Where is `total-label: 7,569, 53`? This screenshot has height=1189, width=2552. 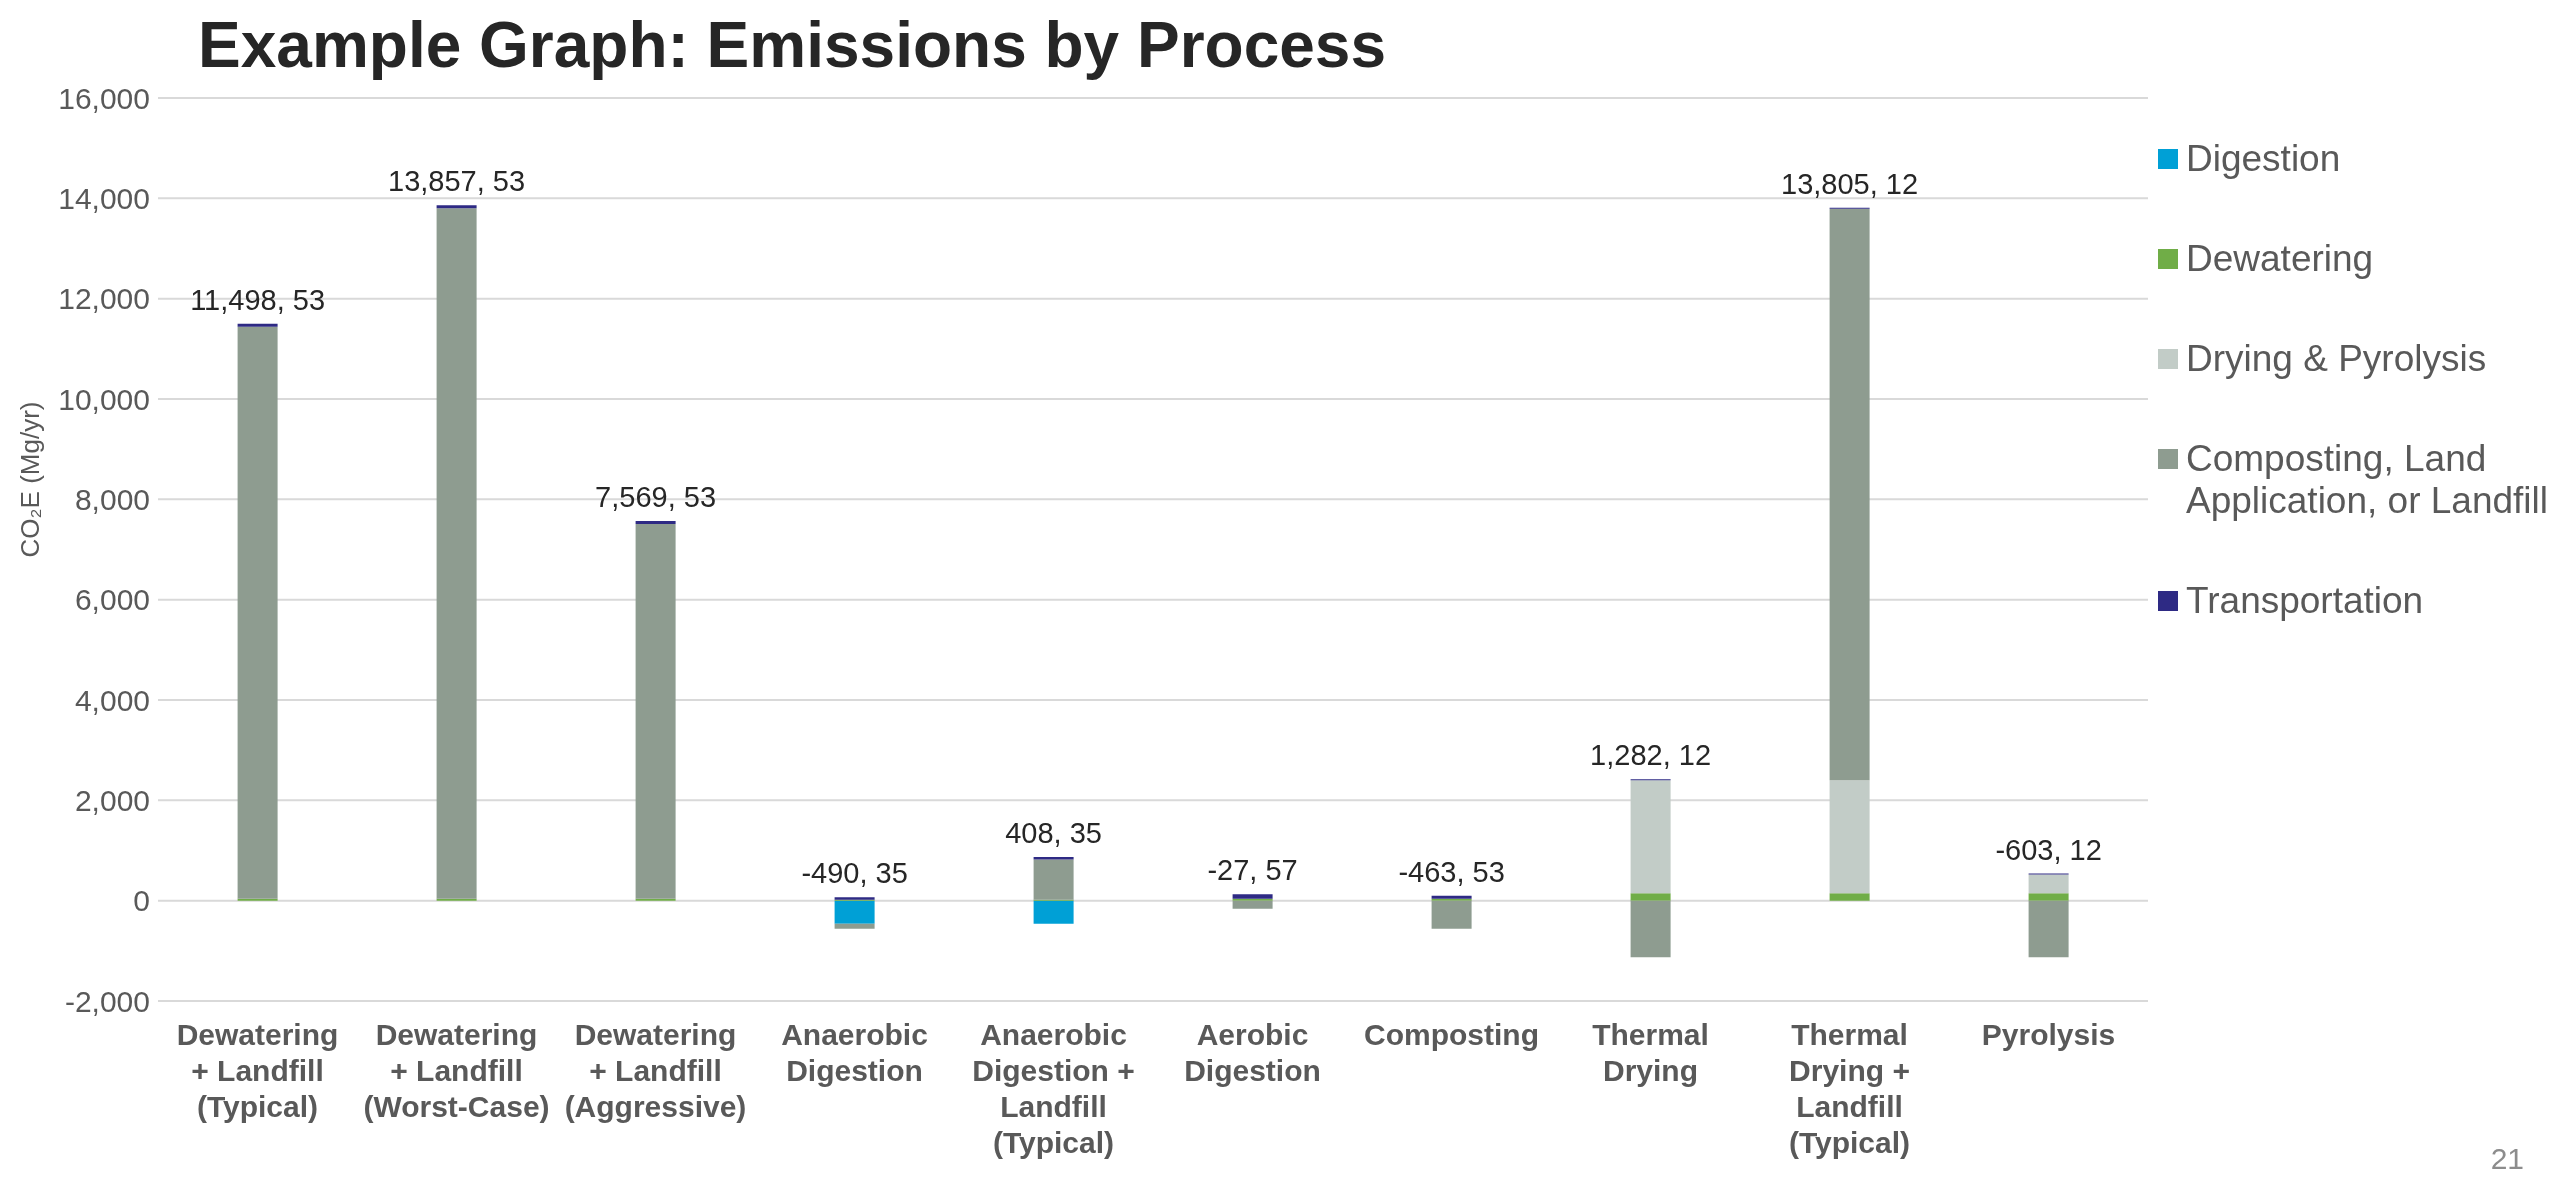
total-label: 7,569, 53 is located at coordinates (656, 496).